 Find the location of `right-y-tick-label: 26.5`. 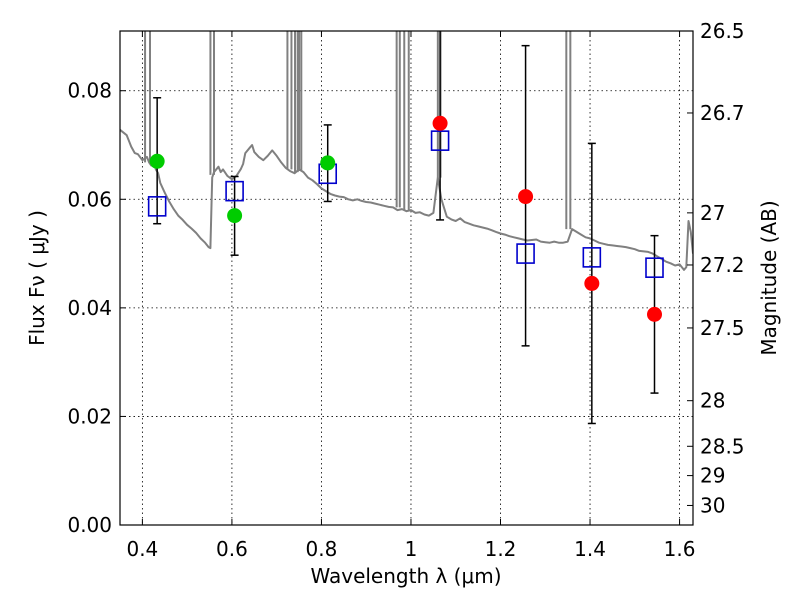

right-y-tick-label: 26.5 is located at coordinates (722, 31).